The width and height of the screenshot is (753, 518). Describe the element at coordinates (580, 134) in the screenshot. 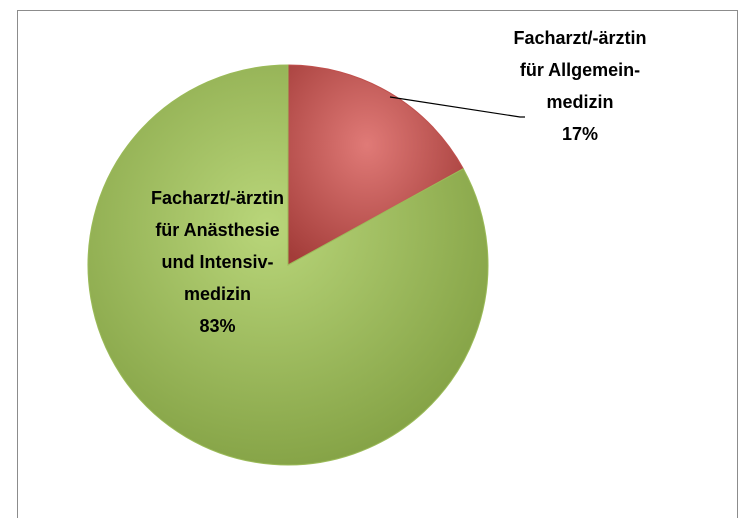

I see `percent-label: 17%` at that location.